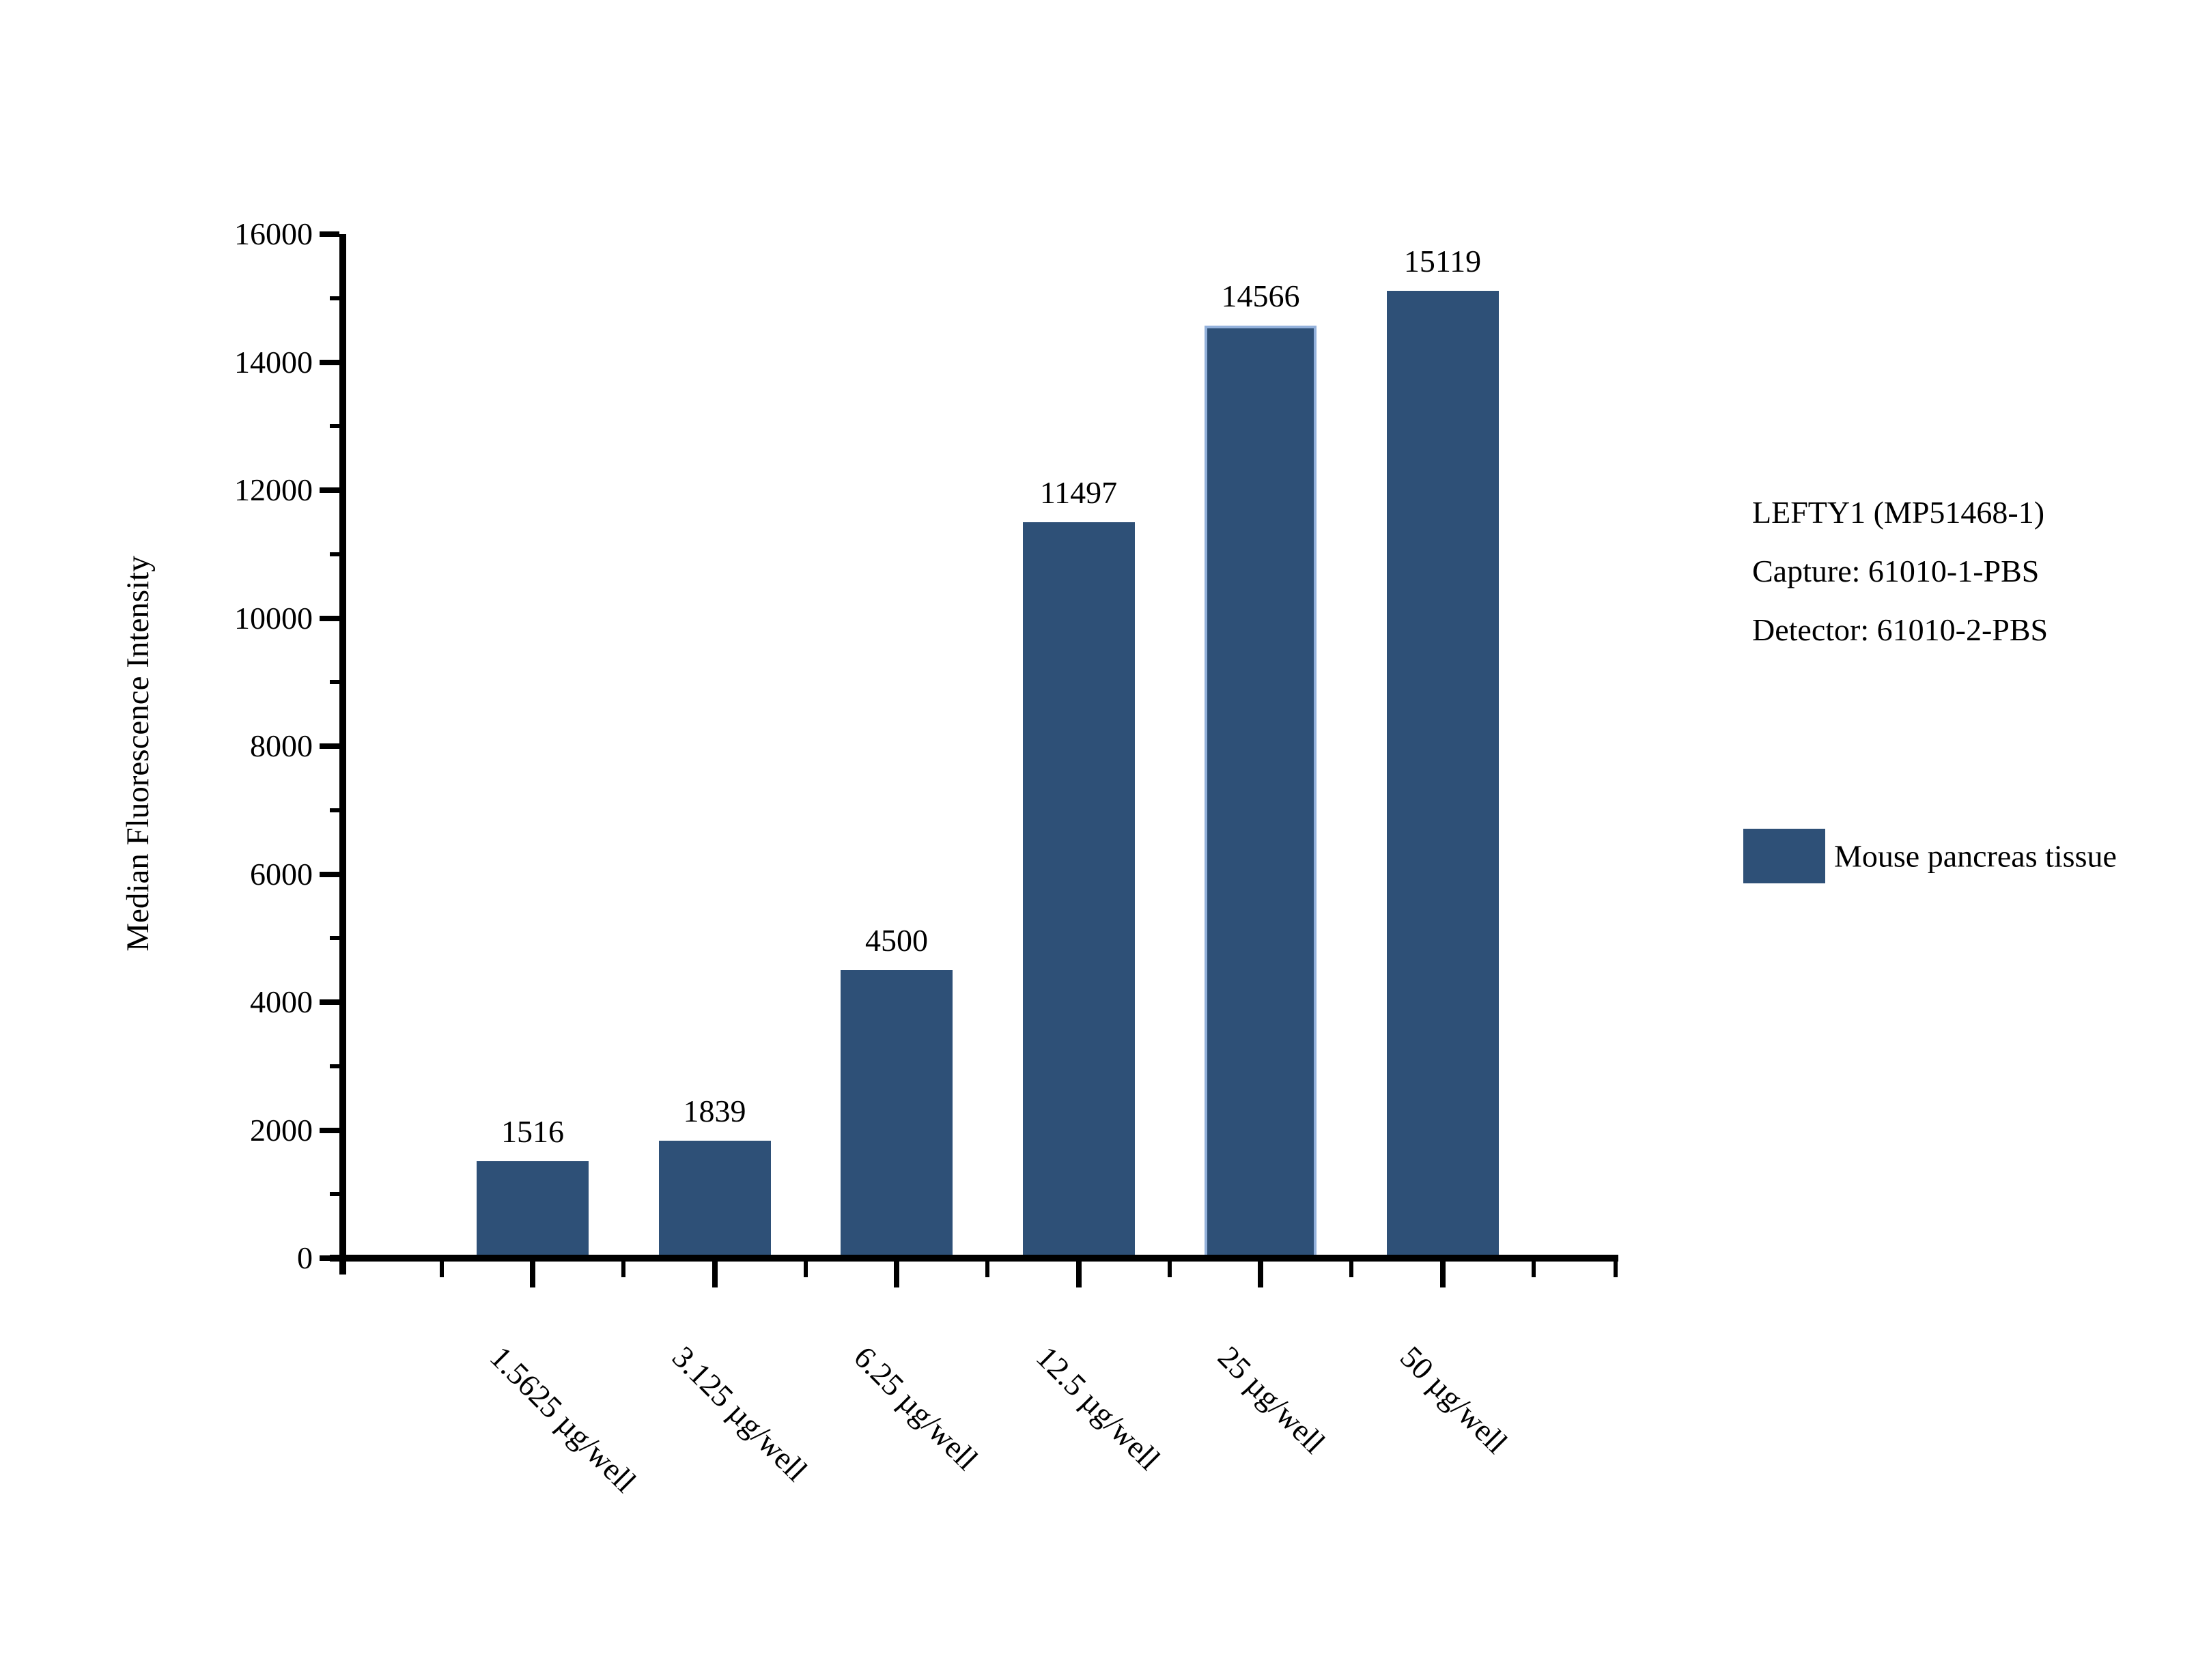 This screenshot has height=1680, width=2196. Describe the element at coordinates (1896, 571) in the screenshot. I see `annotation-line-2: Capture: 61010-1-PBS` at that location.